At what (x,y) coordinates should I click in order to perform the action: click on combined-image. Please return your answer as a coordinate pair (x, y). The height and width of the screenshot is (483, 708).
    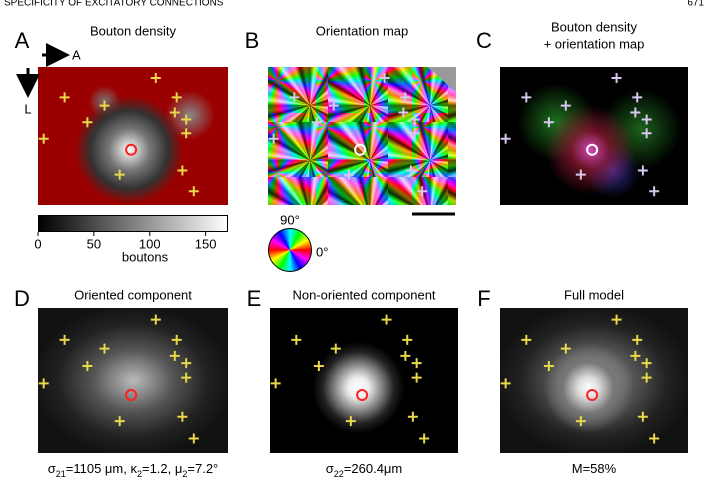
    Looking at the image, I should click on (594, 136).